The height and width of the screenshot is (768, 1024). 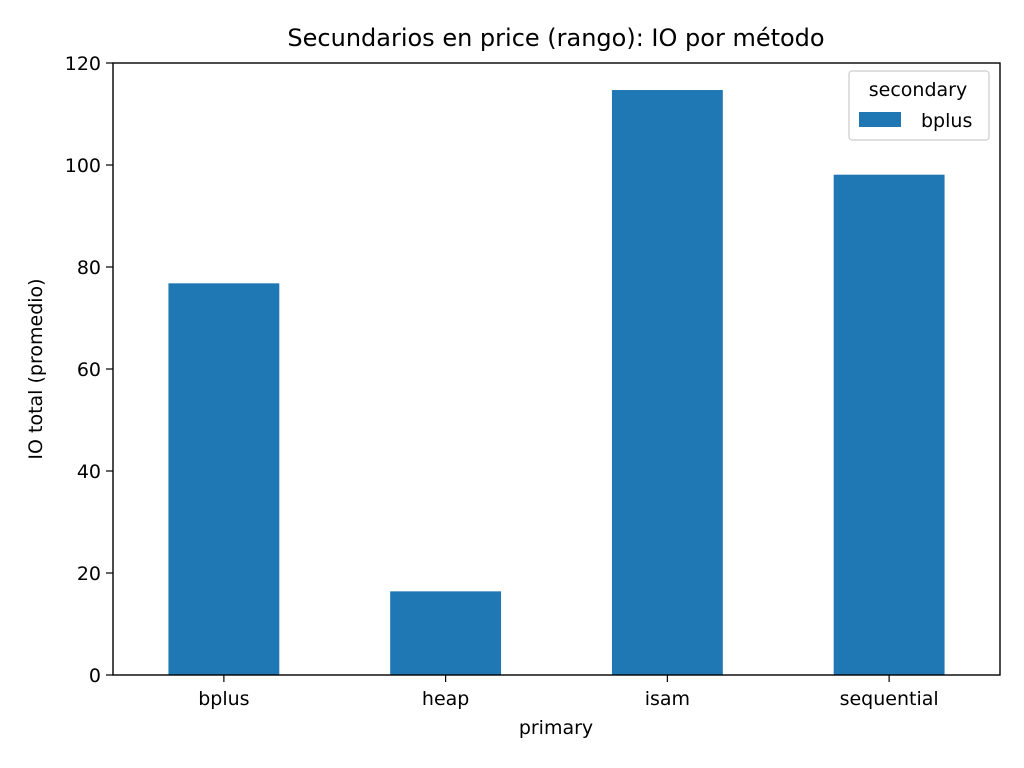 What do you see at coordinates (89, 472) in the screenshot?
I see `y-tick-label: 40` at bounding box center [89, 472].